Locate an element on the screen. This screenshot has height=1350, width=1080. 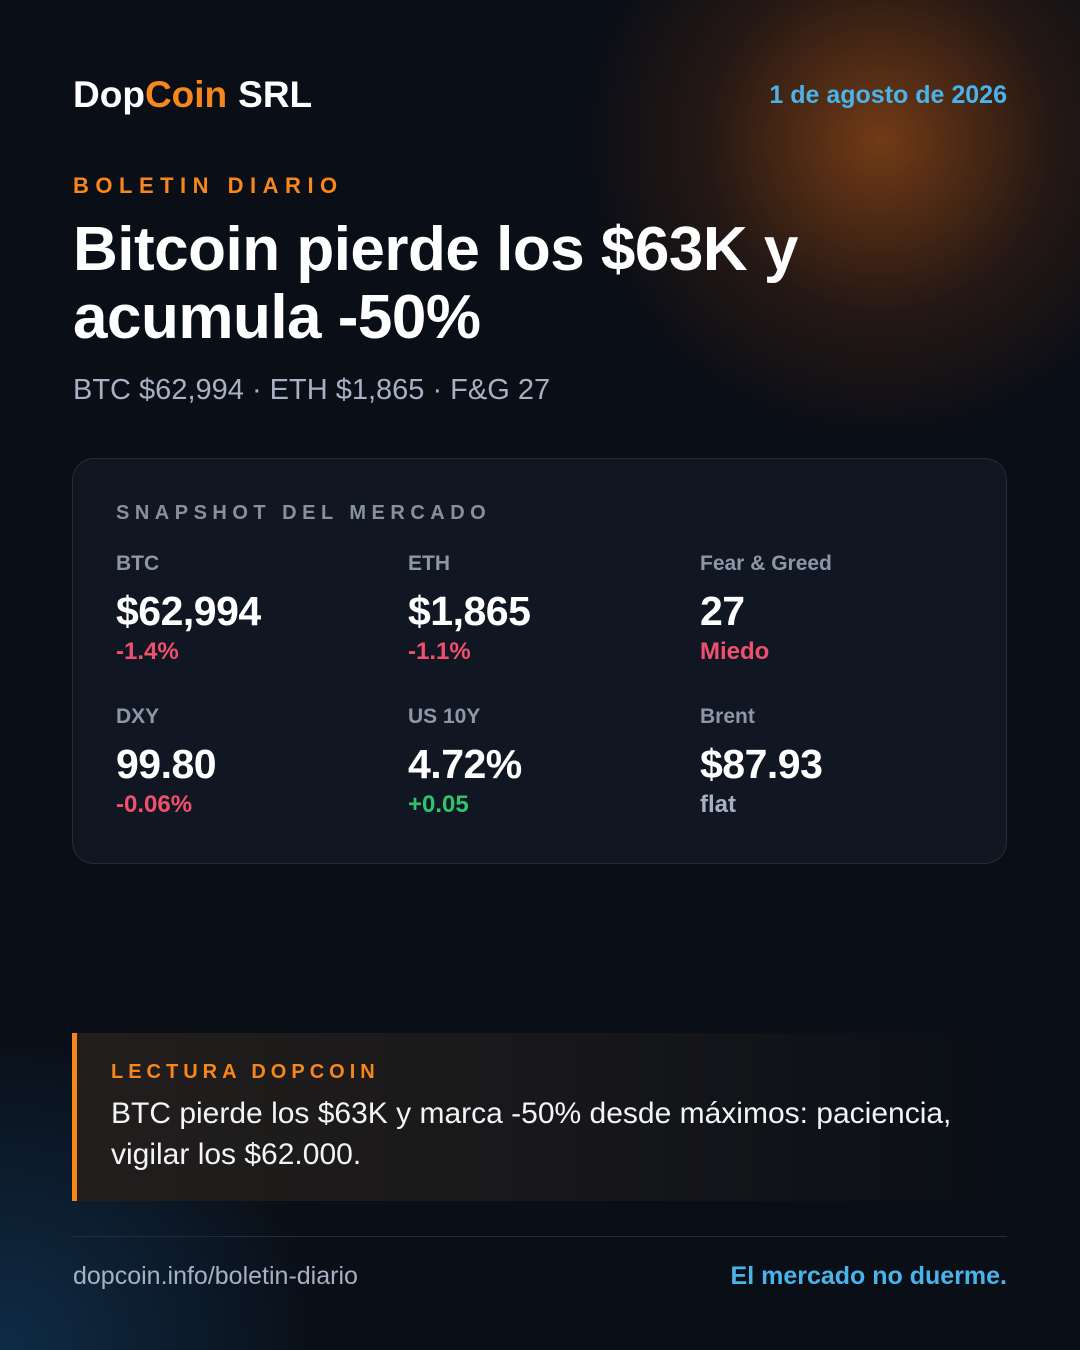
divider is located at coordinates (539, 1236).